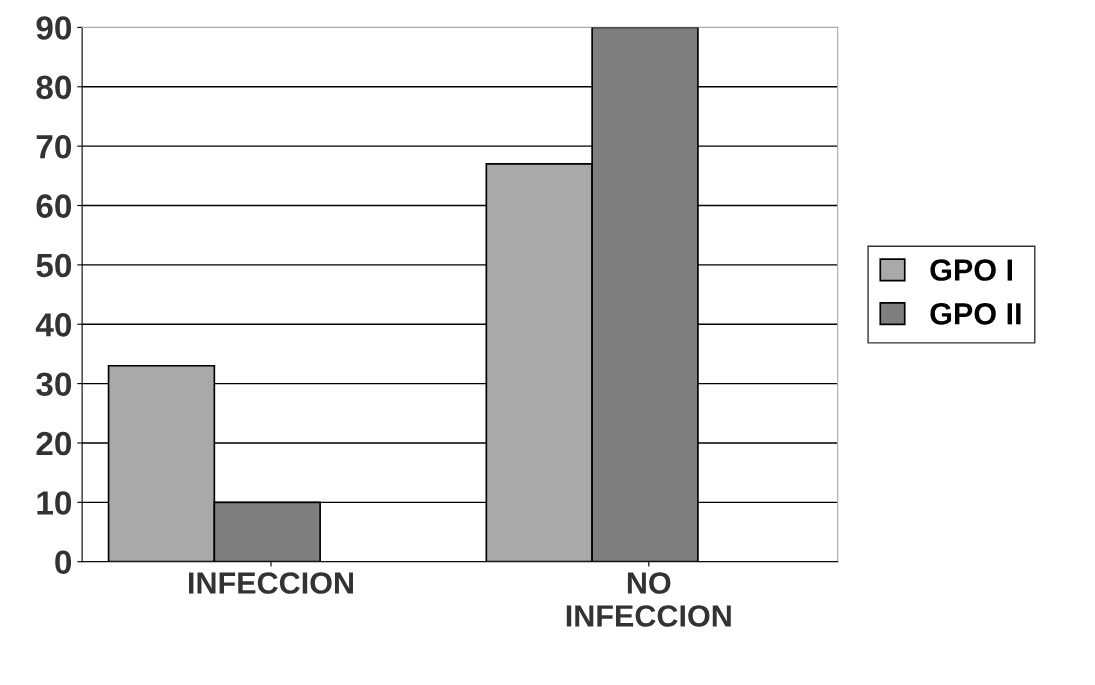  Describe the element at coordinates (648, 599) in the screenshot. I see `x-tick-label: NO INFECCION` at that location.